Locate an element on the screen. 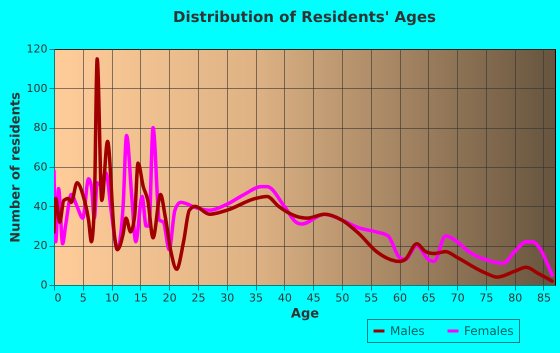  legend-label: Females is located at coordinates (489, 331).